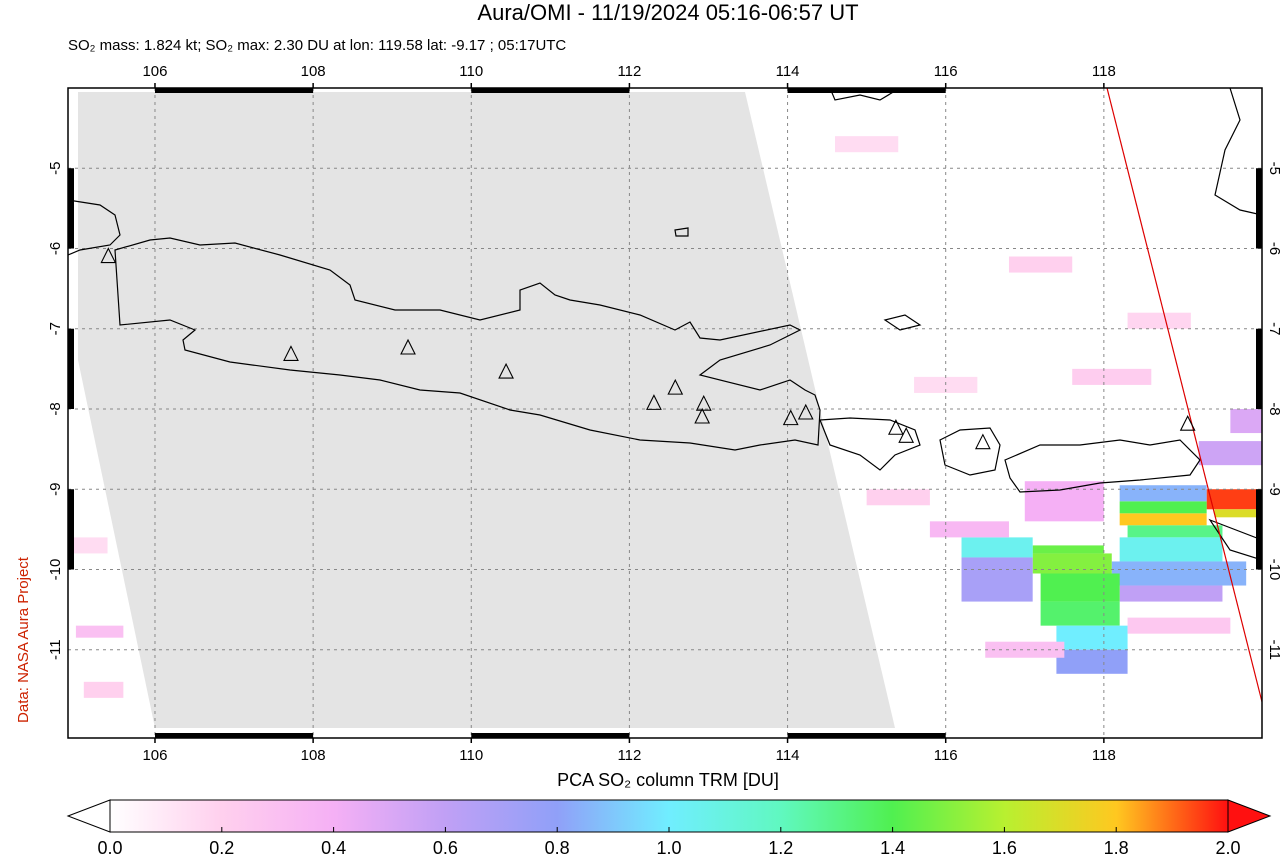  What do you see at coordinates (55, 489) in the screenshot?
I see `y-tick-label: -9` at bounding box center [55, 489].